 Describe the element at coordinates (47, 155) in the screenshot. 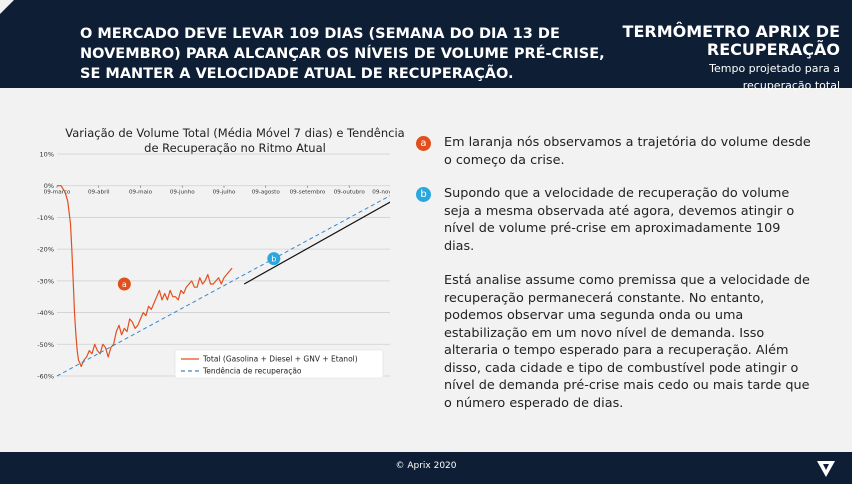

I see `y-tick-label: 10%` at that location.